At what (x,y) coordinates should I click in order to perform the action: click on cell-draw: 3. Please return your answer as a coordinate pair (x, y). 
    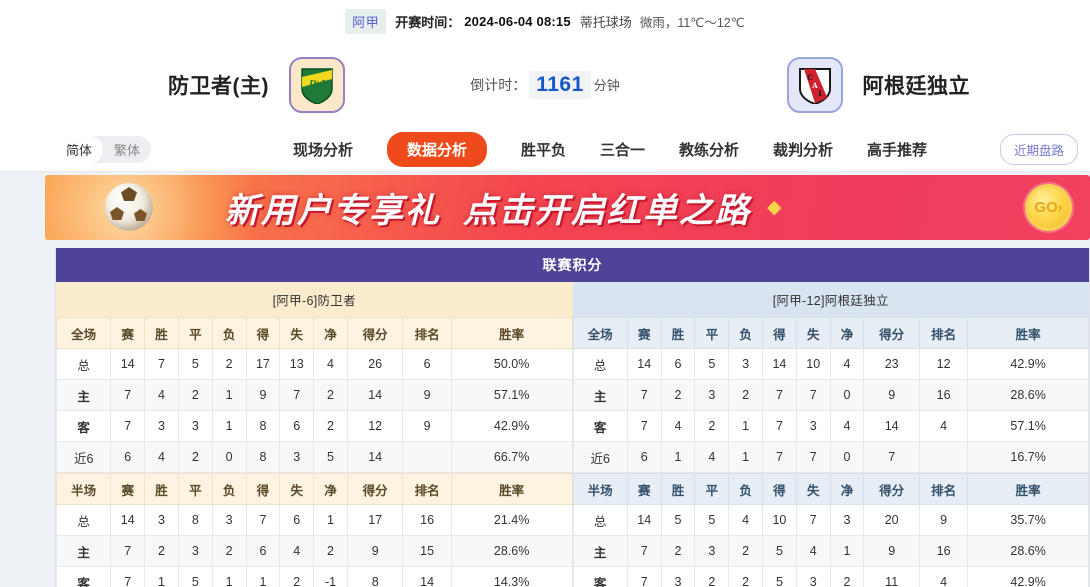
    Looking at the image, I should click on (712, 395).